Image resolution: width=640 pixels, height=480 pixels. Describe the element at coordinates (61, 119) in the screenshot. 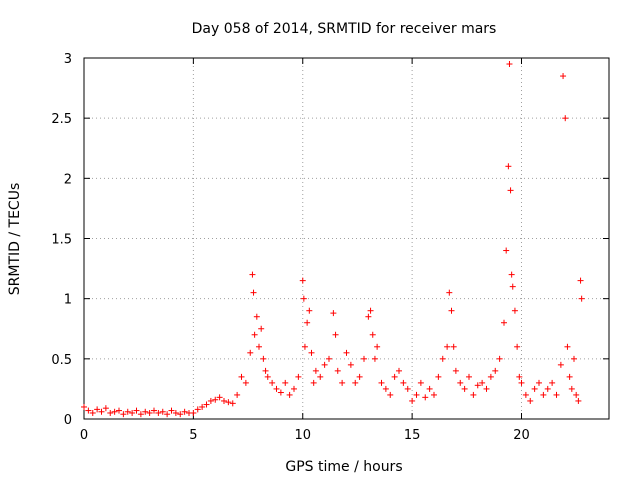

I see `y-tick-label: 2.5` at that location.